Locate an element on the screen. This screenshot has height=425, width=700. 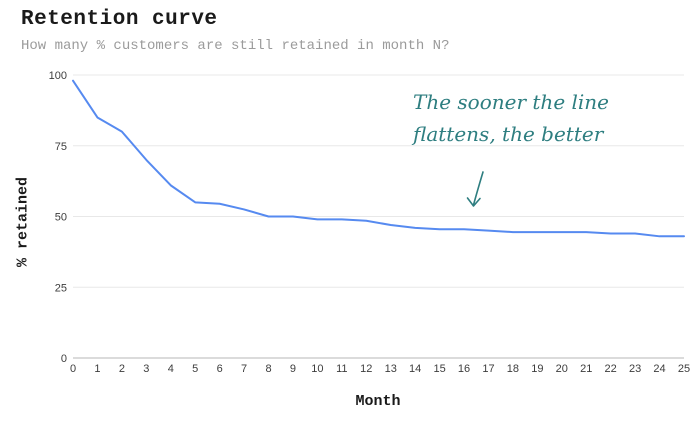
x-tick-label: 23 is located at coordinates (635, 369).